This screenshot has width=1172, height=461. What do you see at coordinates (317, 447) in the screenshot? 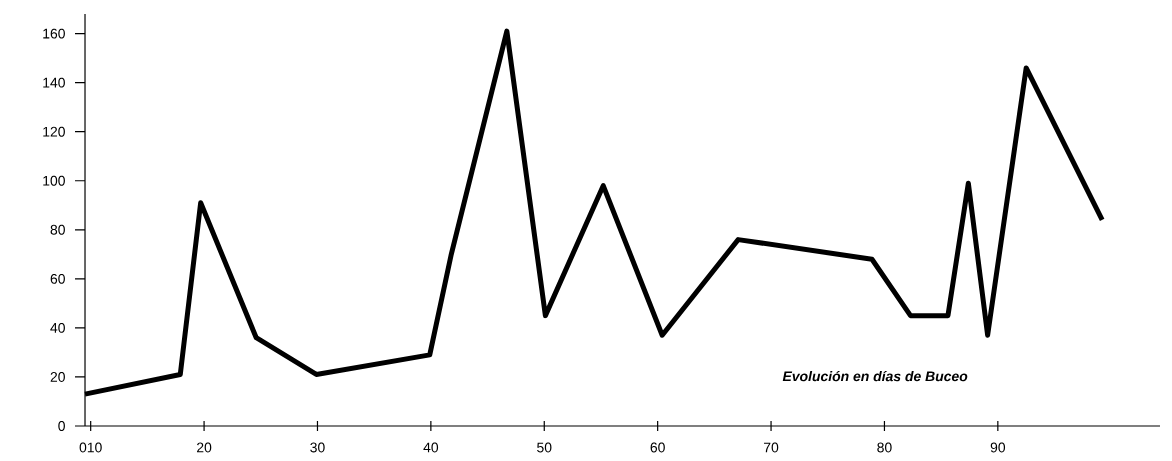
I see `x-tick-label: 30` at bounding box center [317, 447].